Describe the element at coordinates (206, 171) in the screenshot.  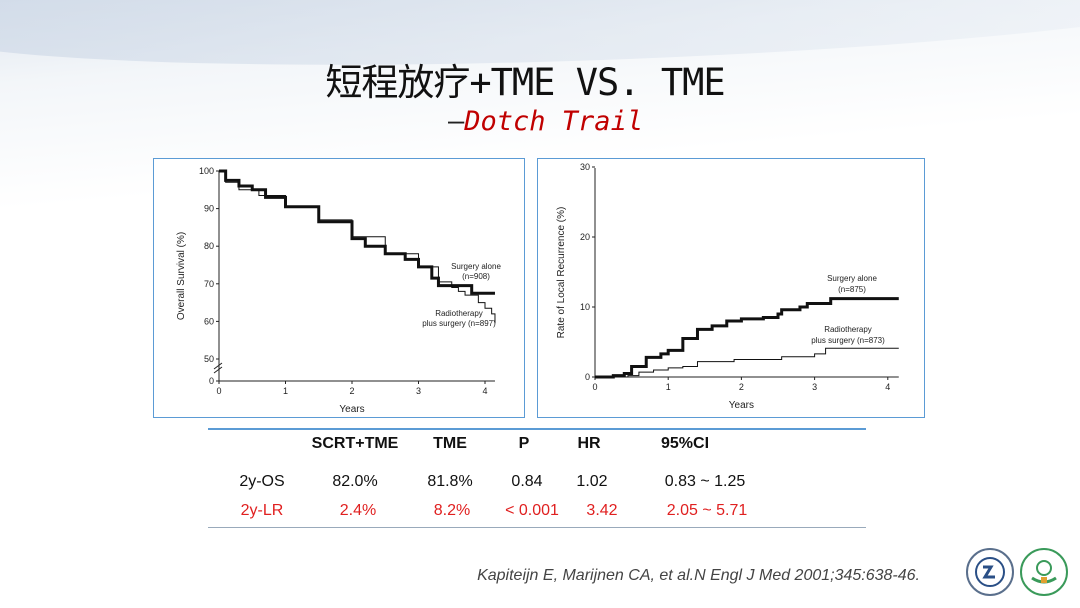
I see `y-tick-label: 100` at that location.